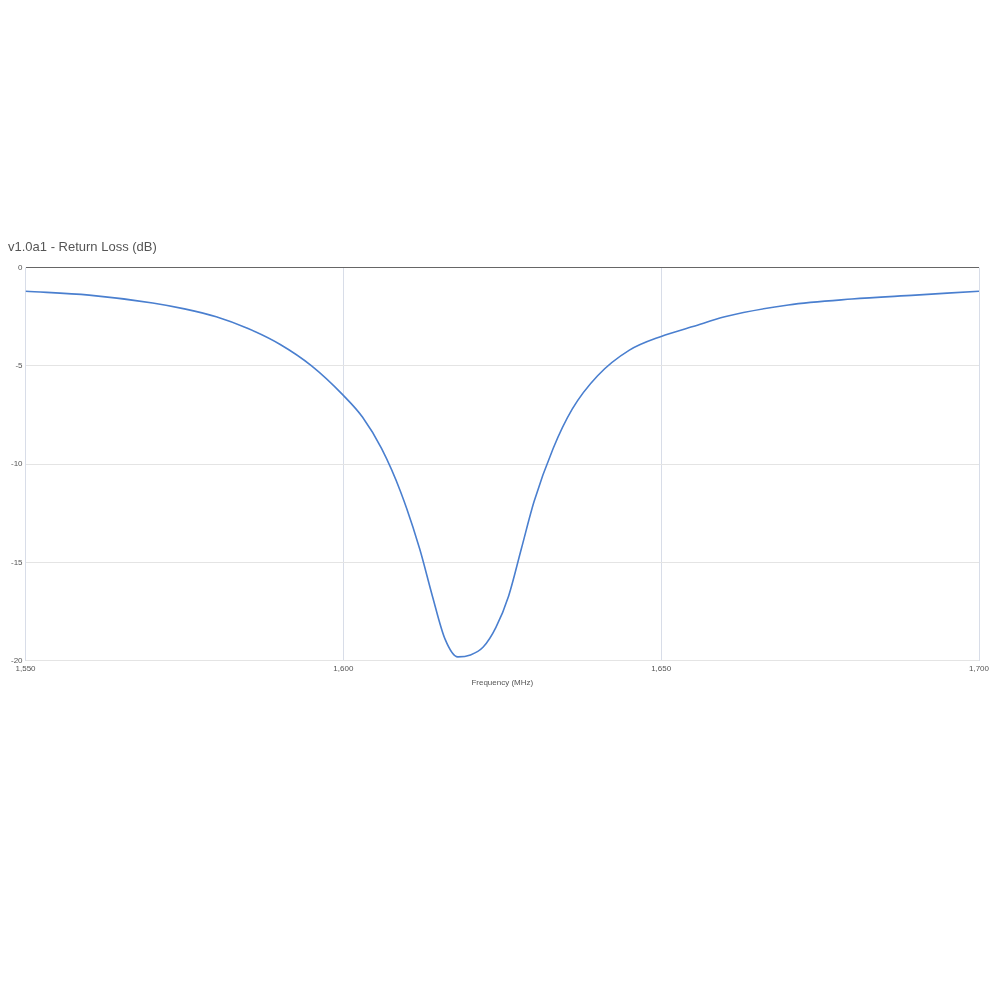 The height and width of the screenshot is (1001, 1001). Describe the element at coordinates (17, 660) in the screenshot. I see `y-tick-label: -20` at that location.